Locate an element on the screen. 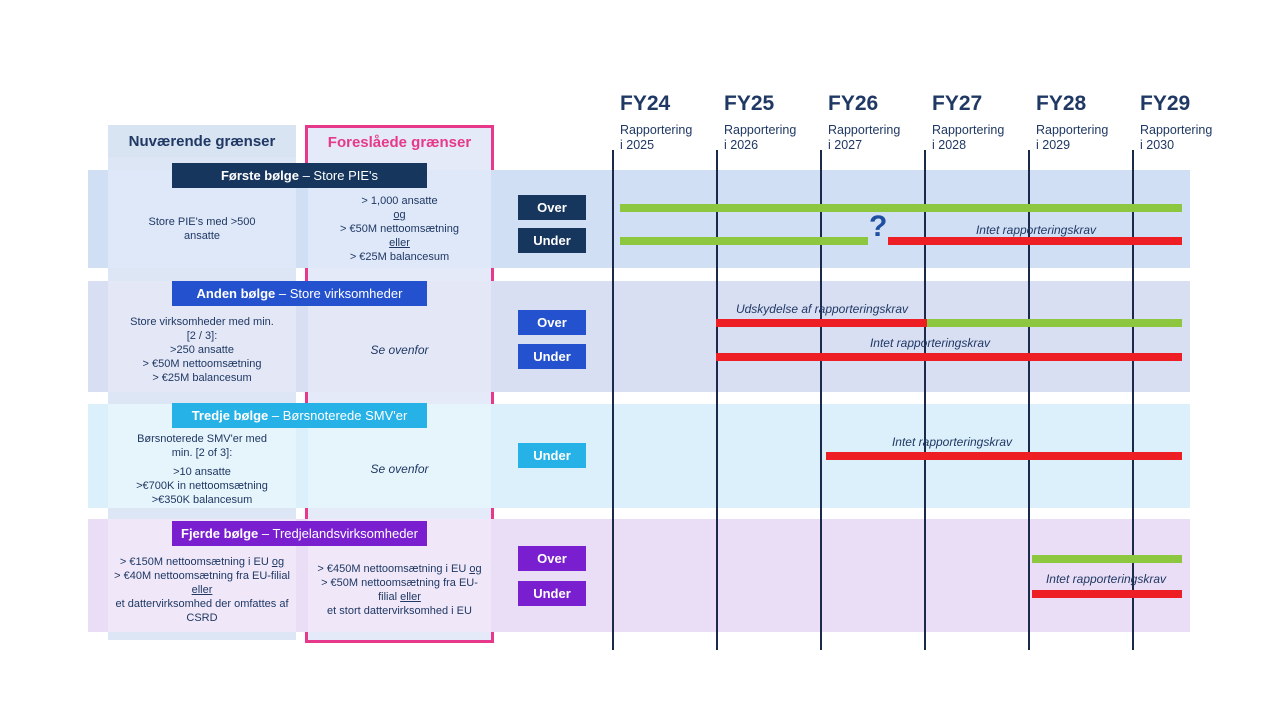 This screenshot has width=1280, height=720. cell-text-segment: et stort dattervirksomhed i EU is located at coordinates (399, 611).